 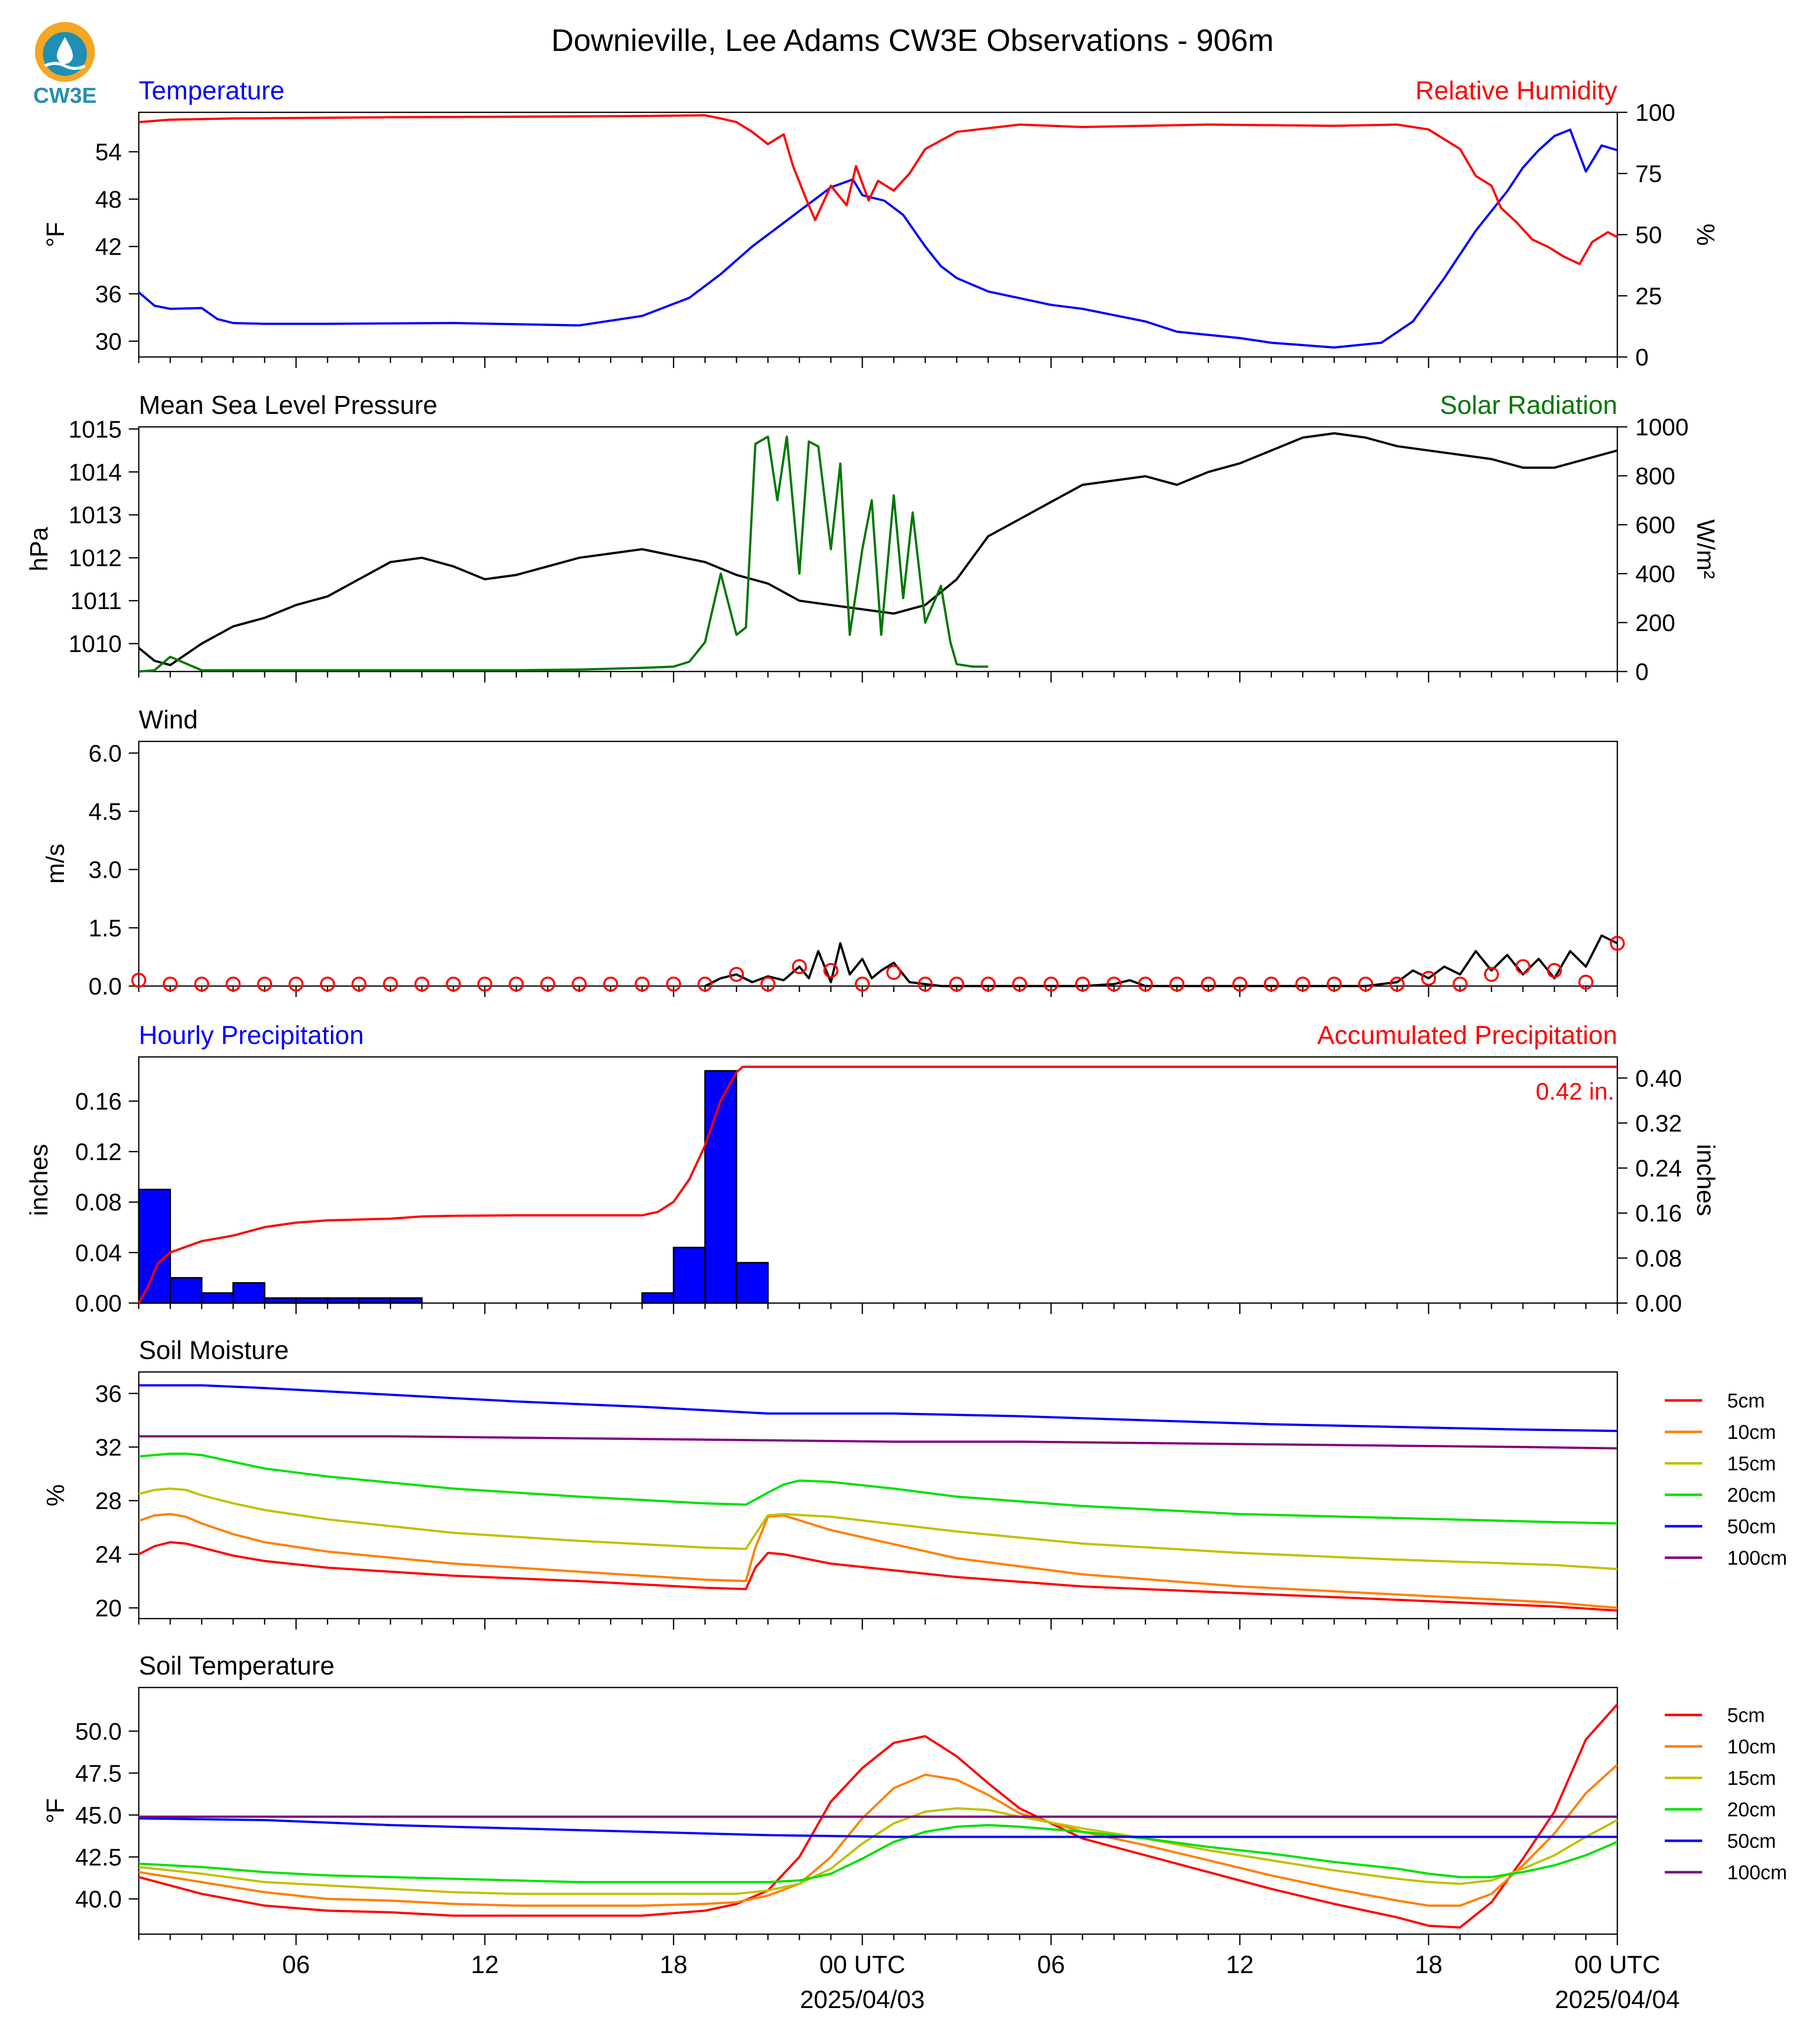 What do you see at coordinates (108, 1609) in the screenshot?
I see `y-tick-label-left: 20` at bounding box center [108, 1609].